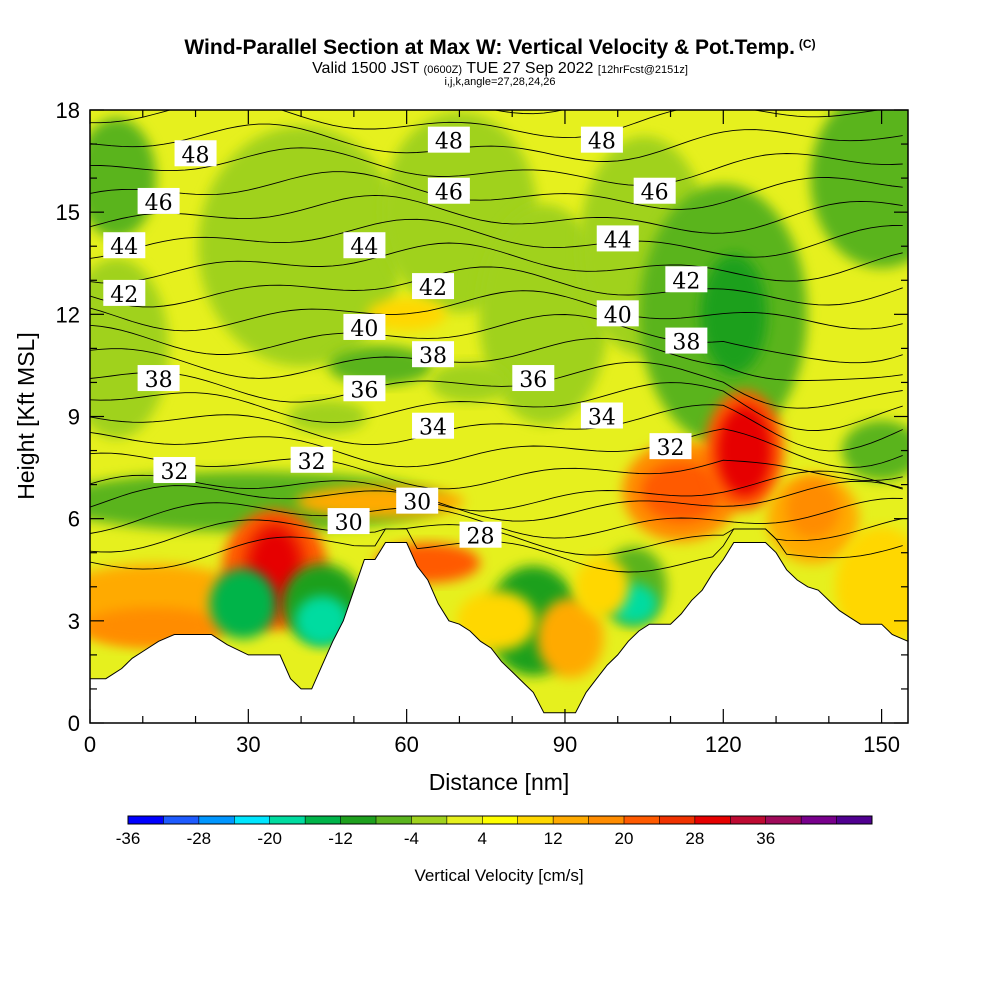  What do you see at coordinates (199, 838) in the screenshot?
I see `colorbar-label: -28` at bounding box center [199, 838].